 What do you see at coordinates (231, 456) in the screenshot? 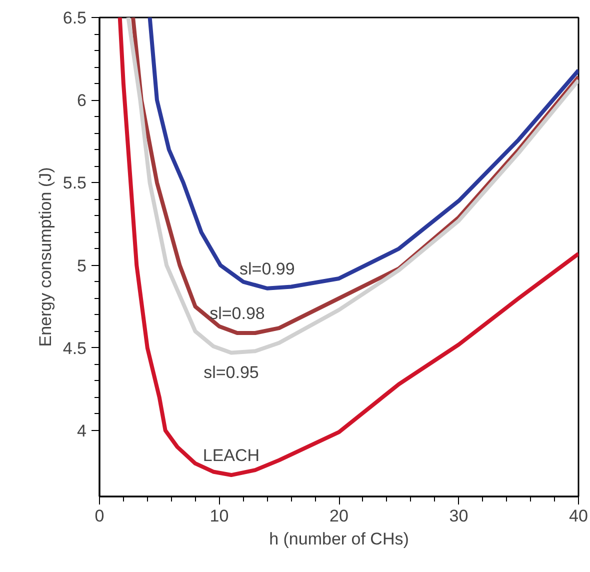
I see `series-label: LEACH` at bounding box center [231, 456].